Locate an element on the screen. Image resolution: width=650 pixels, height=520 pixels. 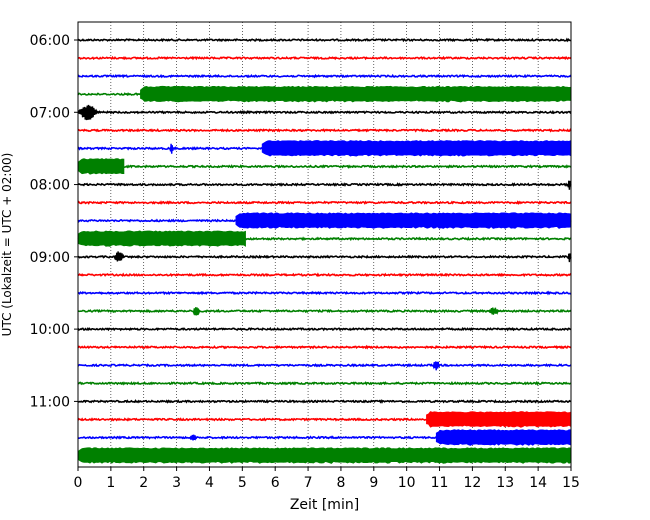
x-tick-label: 10 is located at coordinates (407, 483).